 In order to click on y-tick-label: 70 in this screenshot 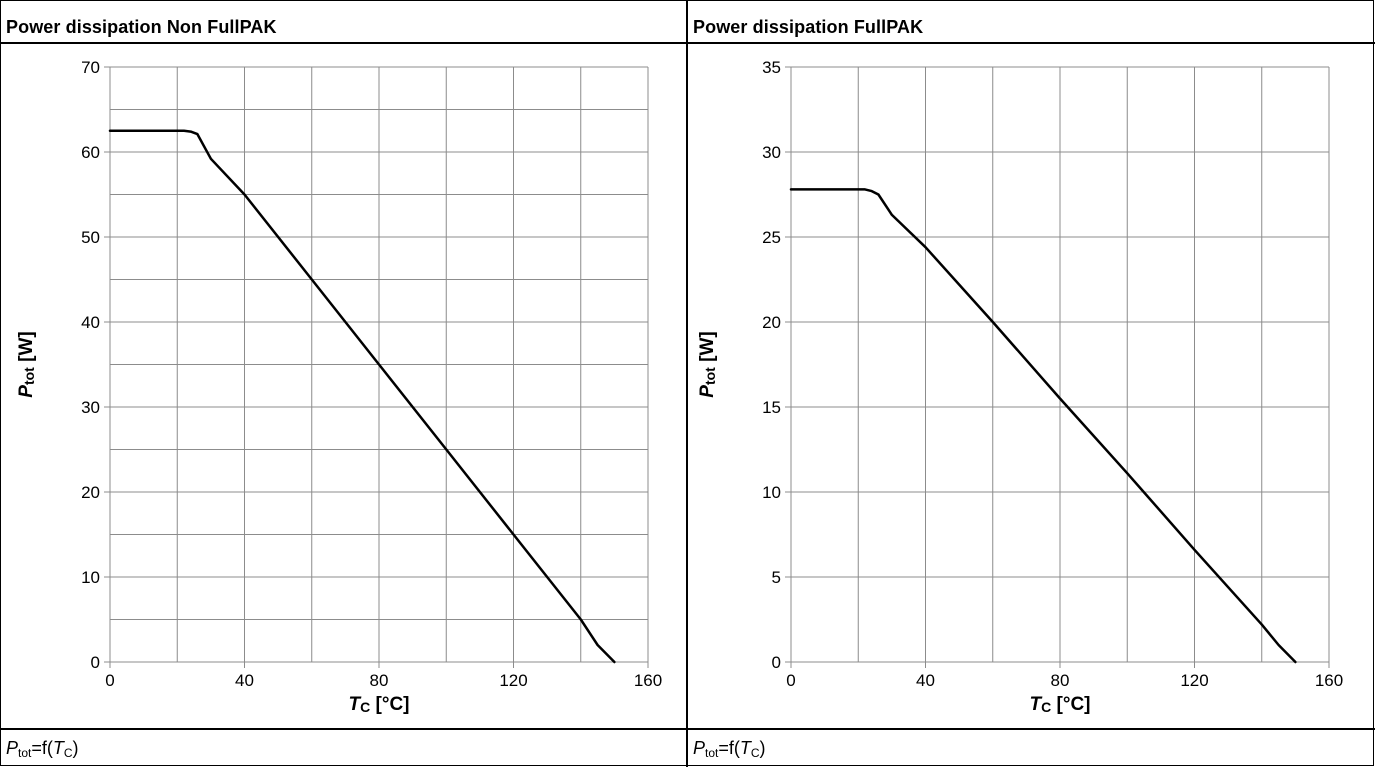, I will do `click(90, 67)`.